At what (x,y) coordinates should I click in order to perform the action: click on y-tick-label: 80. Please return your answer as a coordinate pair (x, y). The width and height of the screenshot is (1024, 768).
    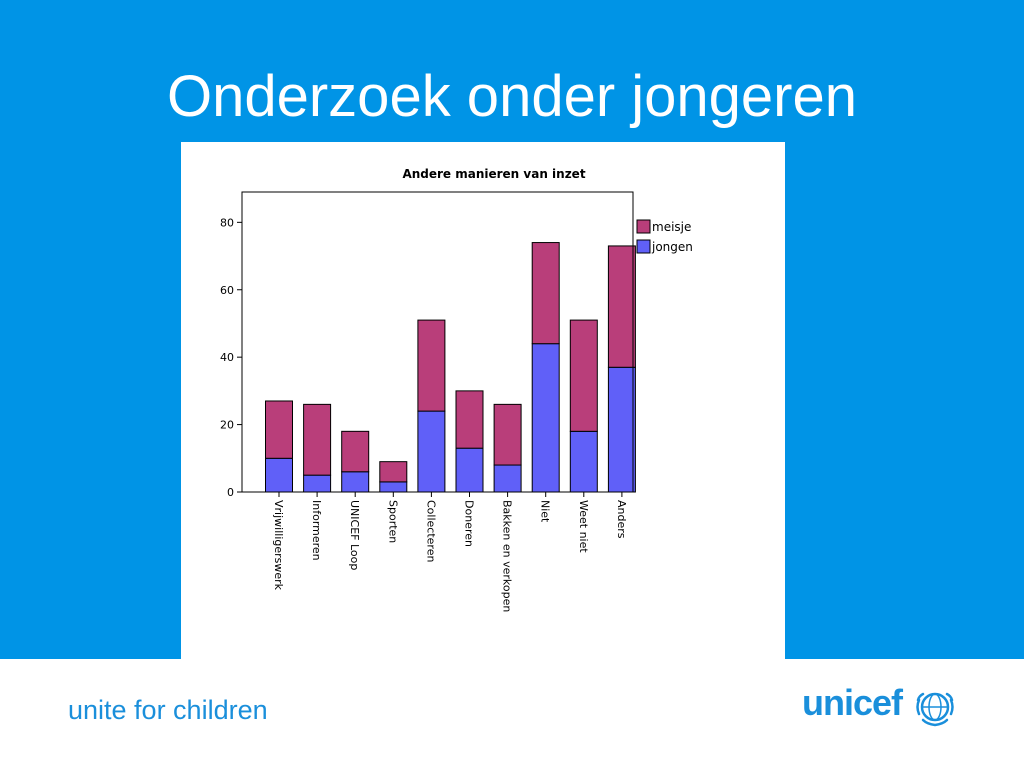
    Looking at the image, I should click on (227, 222).